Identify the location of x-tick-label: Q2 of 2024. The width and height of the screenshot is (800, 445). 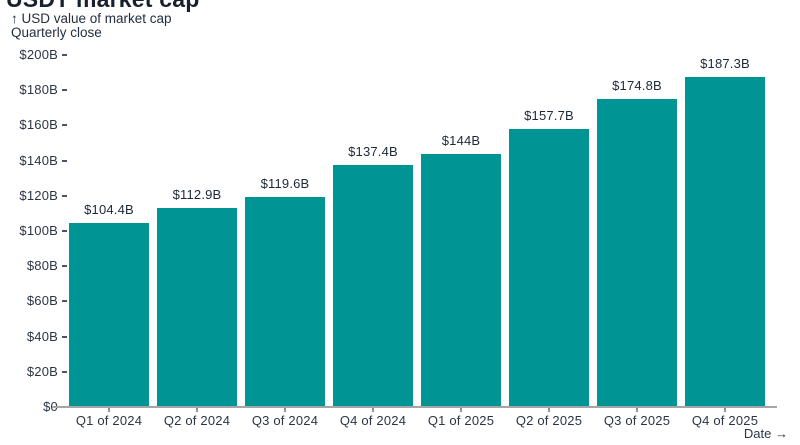
(197, 420).